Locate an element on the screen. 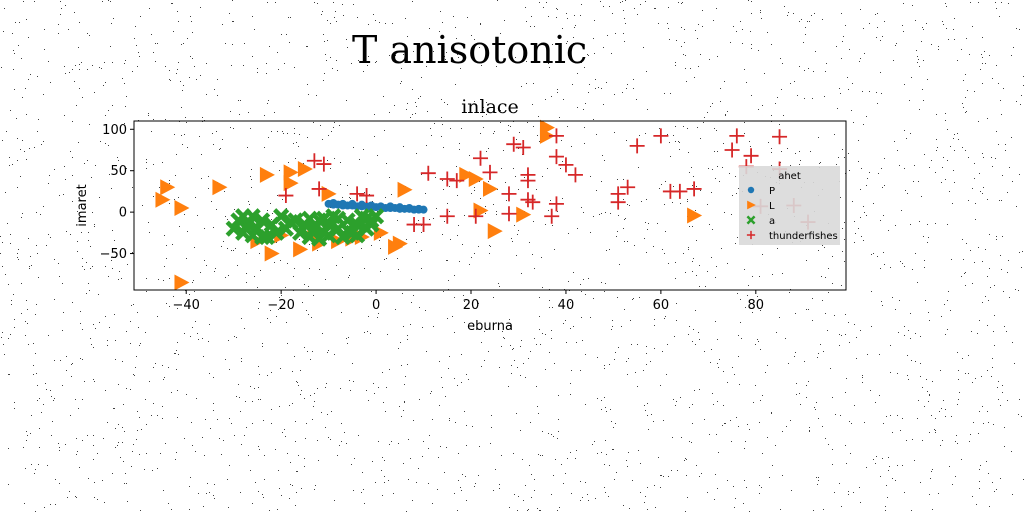 This screenshot has height=512, width=1024. y-axis: −50 0 50 100 is located at coordinates (117, 192).